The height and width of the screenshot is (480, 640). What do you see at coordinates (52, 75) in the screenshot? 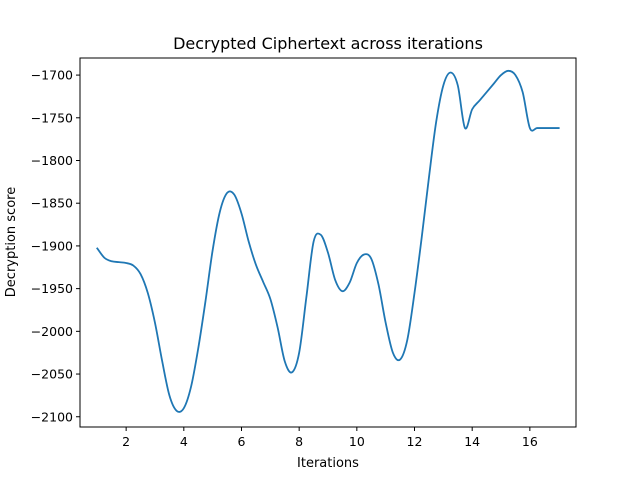
I see `y-tick-label: −1700` at bounding box center [52, 75].